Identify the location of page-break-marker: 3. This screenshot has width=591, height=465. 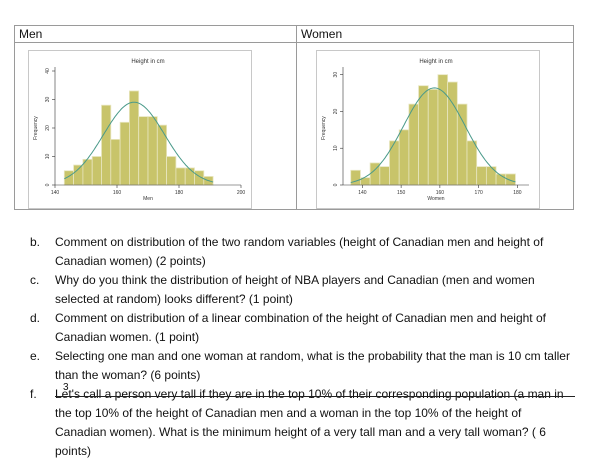
(66, 387).